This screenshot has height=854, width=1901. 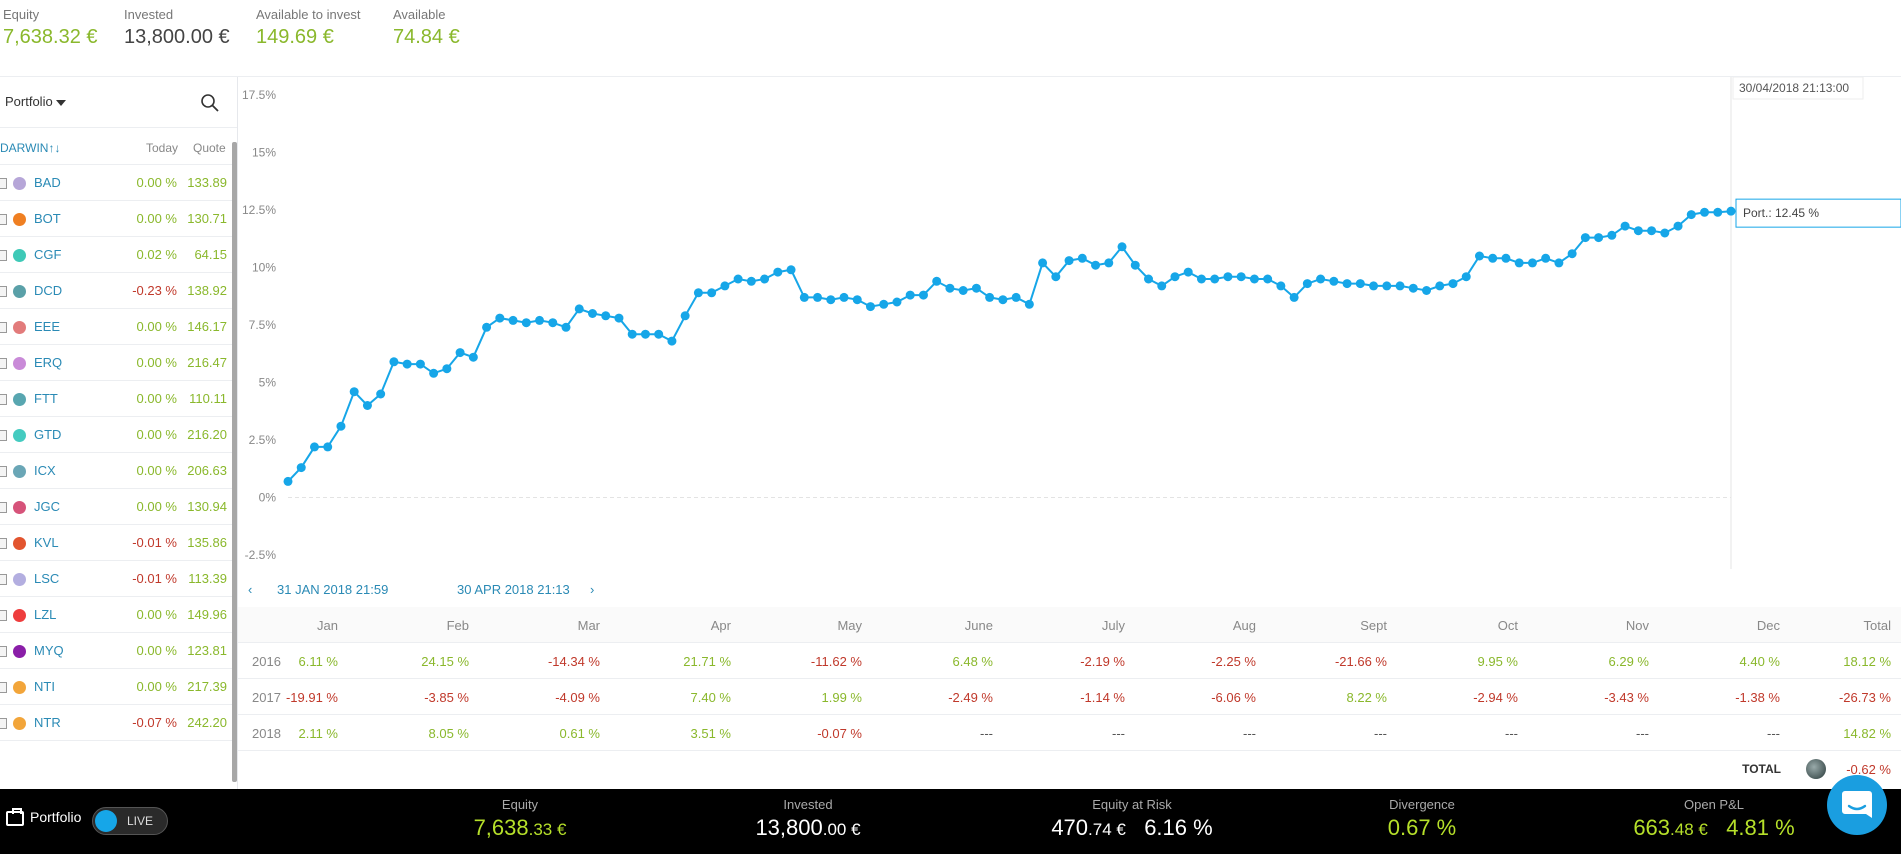 What do you see at coordinates (1628, 661) in the screenshot?
I see `return-cell: 6.29 %` at bounding box center [1628, 661].